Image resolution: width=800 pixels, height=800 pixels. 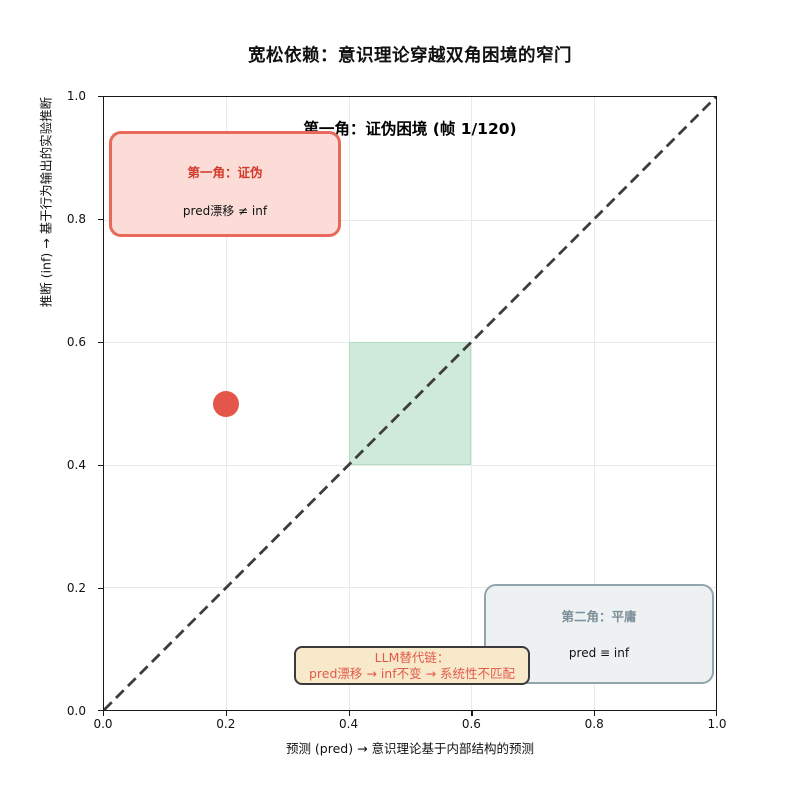 I want to click on y-tick-label: 0.6, so click(x=76, y=342).